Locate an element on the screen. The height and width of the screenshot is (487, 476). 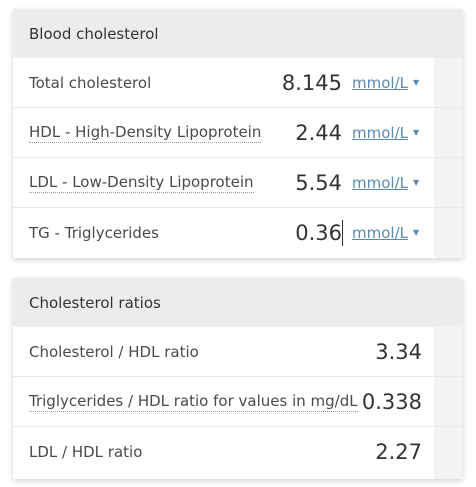
ldl-input: 5.54 is located at coordinates (318, 182).